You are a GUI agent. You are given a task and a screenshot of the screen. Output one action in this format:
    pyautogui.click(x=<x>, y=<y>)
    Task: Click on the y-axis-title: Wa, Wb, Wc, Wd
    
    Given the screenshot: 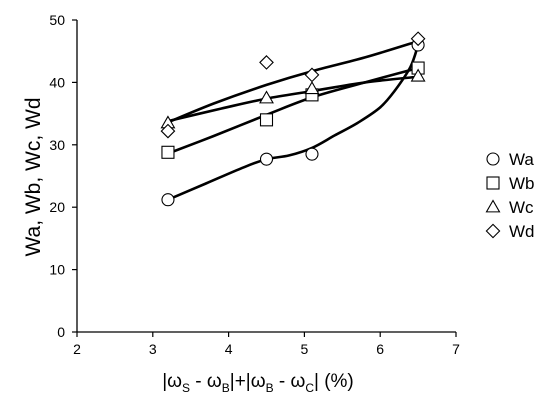 What is the action you would take?
    pyautogui.click(x=33, y=176)
    